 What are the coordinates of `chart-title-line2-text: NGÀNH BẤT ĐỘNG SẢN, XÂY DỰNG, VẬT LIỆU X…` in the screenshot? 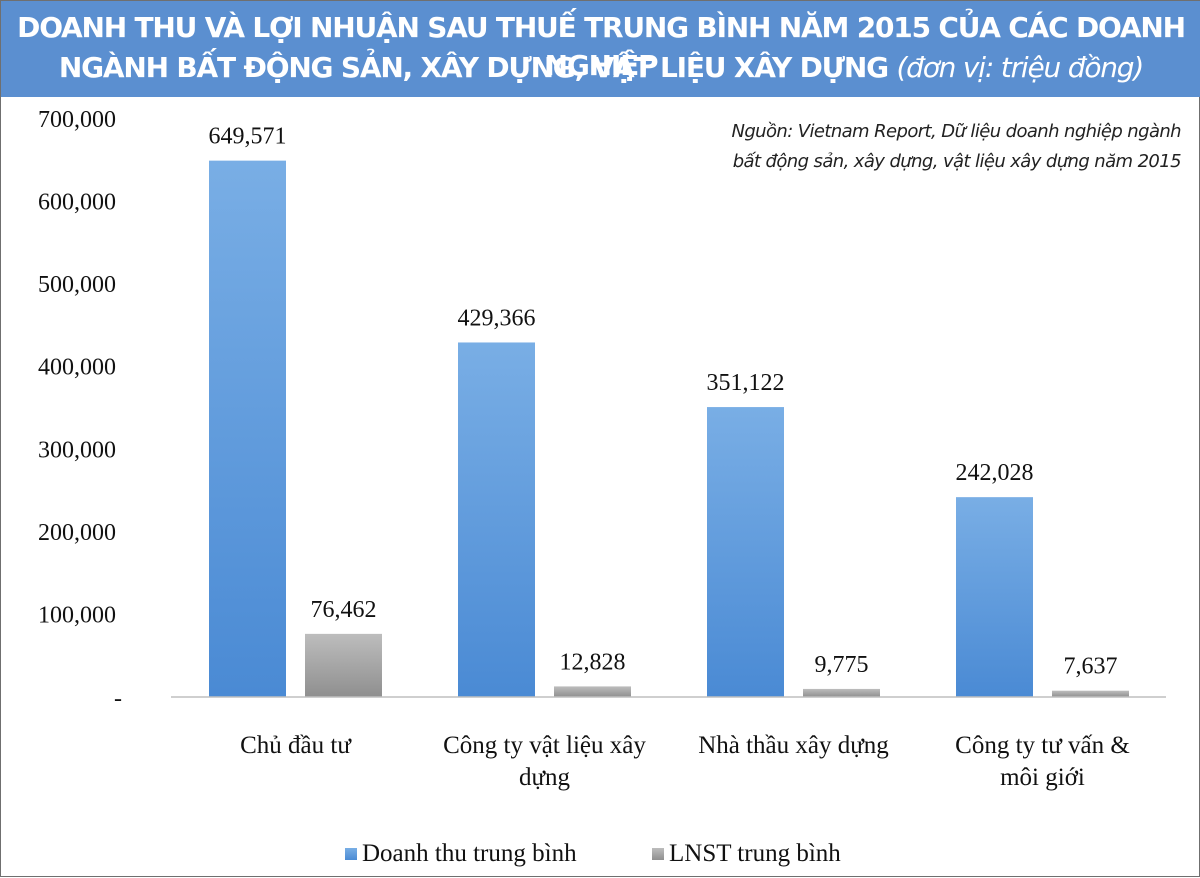 It's located at (473, 67).